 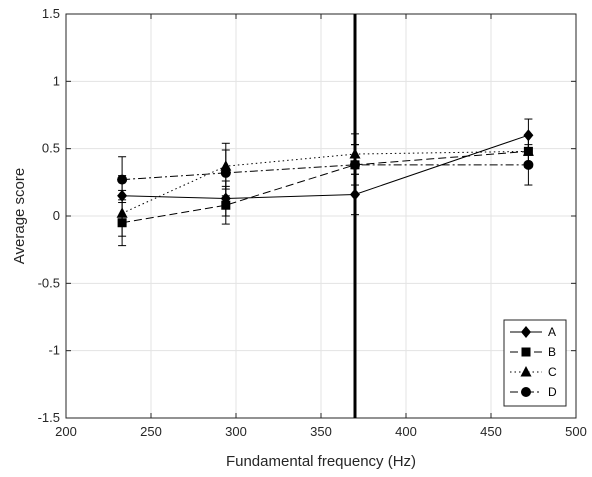 What do you see at coordinates (51, 13) in the screenshot?
I see `y-tick-label: 1.5` at bounding box center [51, 13].